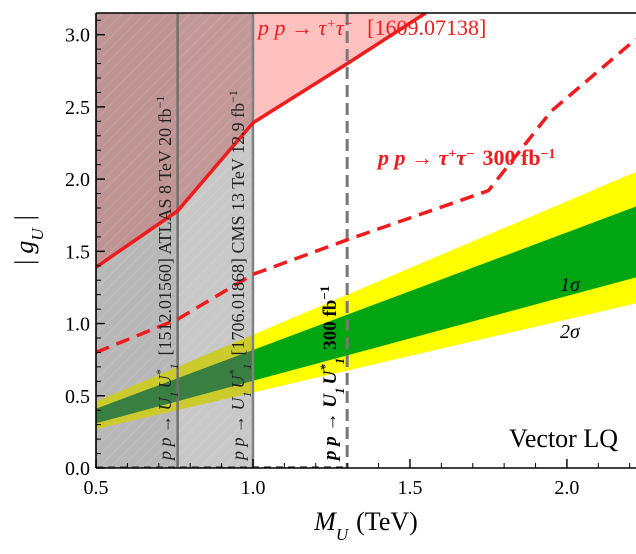 Image resolution: width=636 pixels, height=554 pixels. Describe the element at coordinates (77, 180) in the screenshot. I see `y-tick-label: 2.0` at that location.